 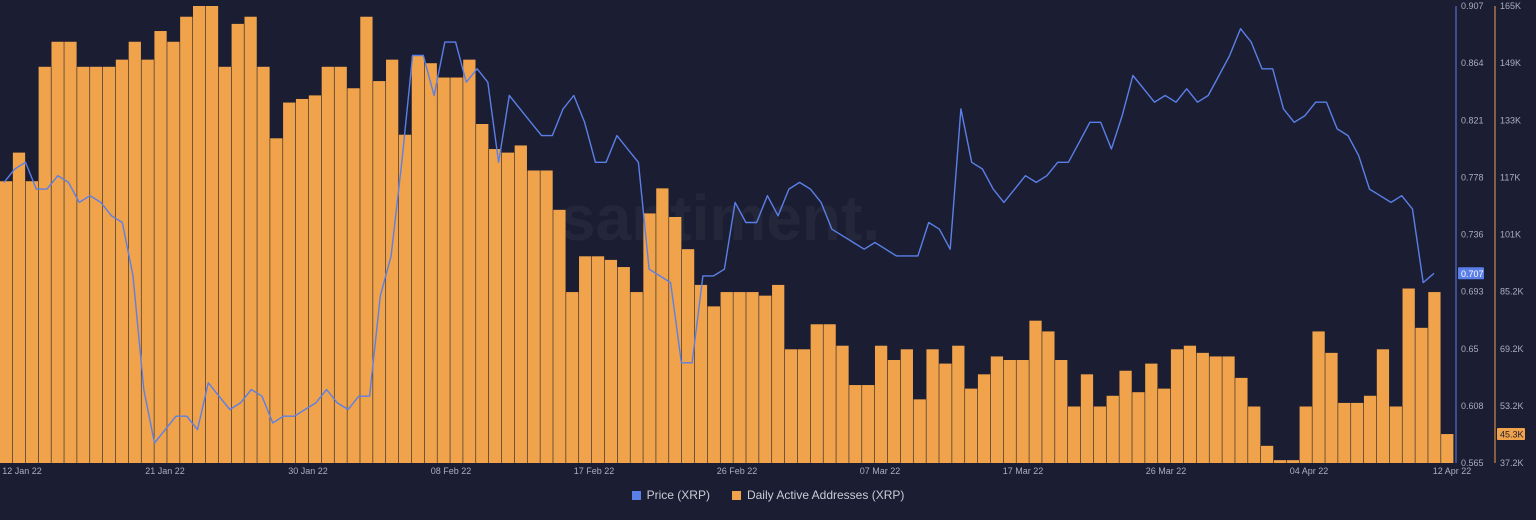 I want to click on right-axis-tick: 133K, so click(x=1510, y=120).